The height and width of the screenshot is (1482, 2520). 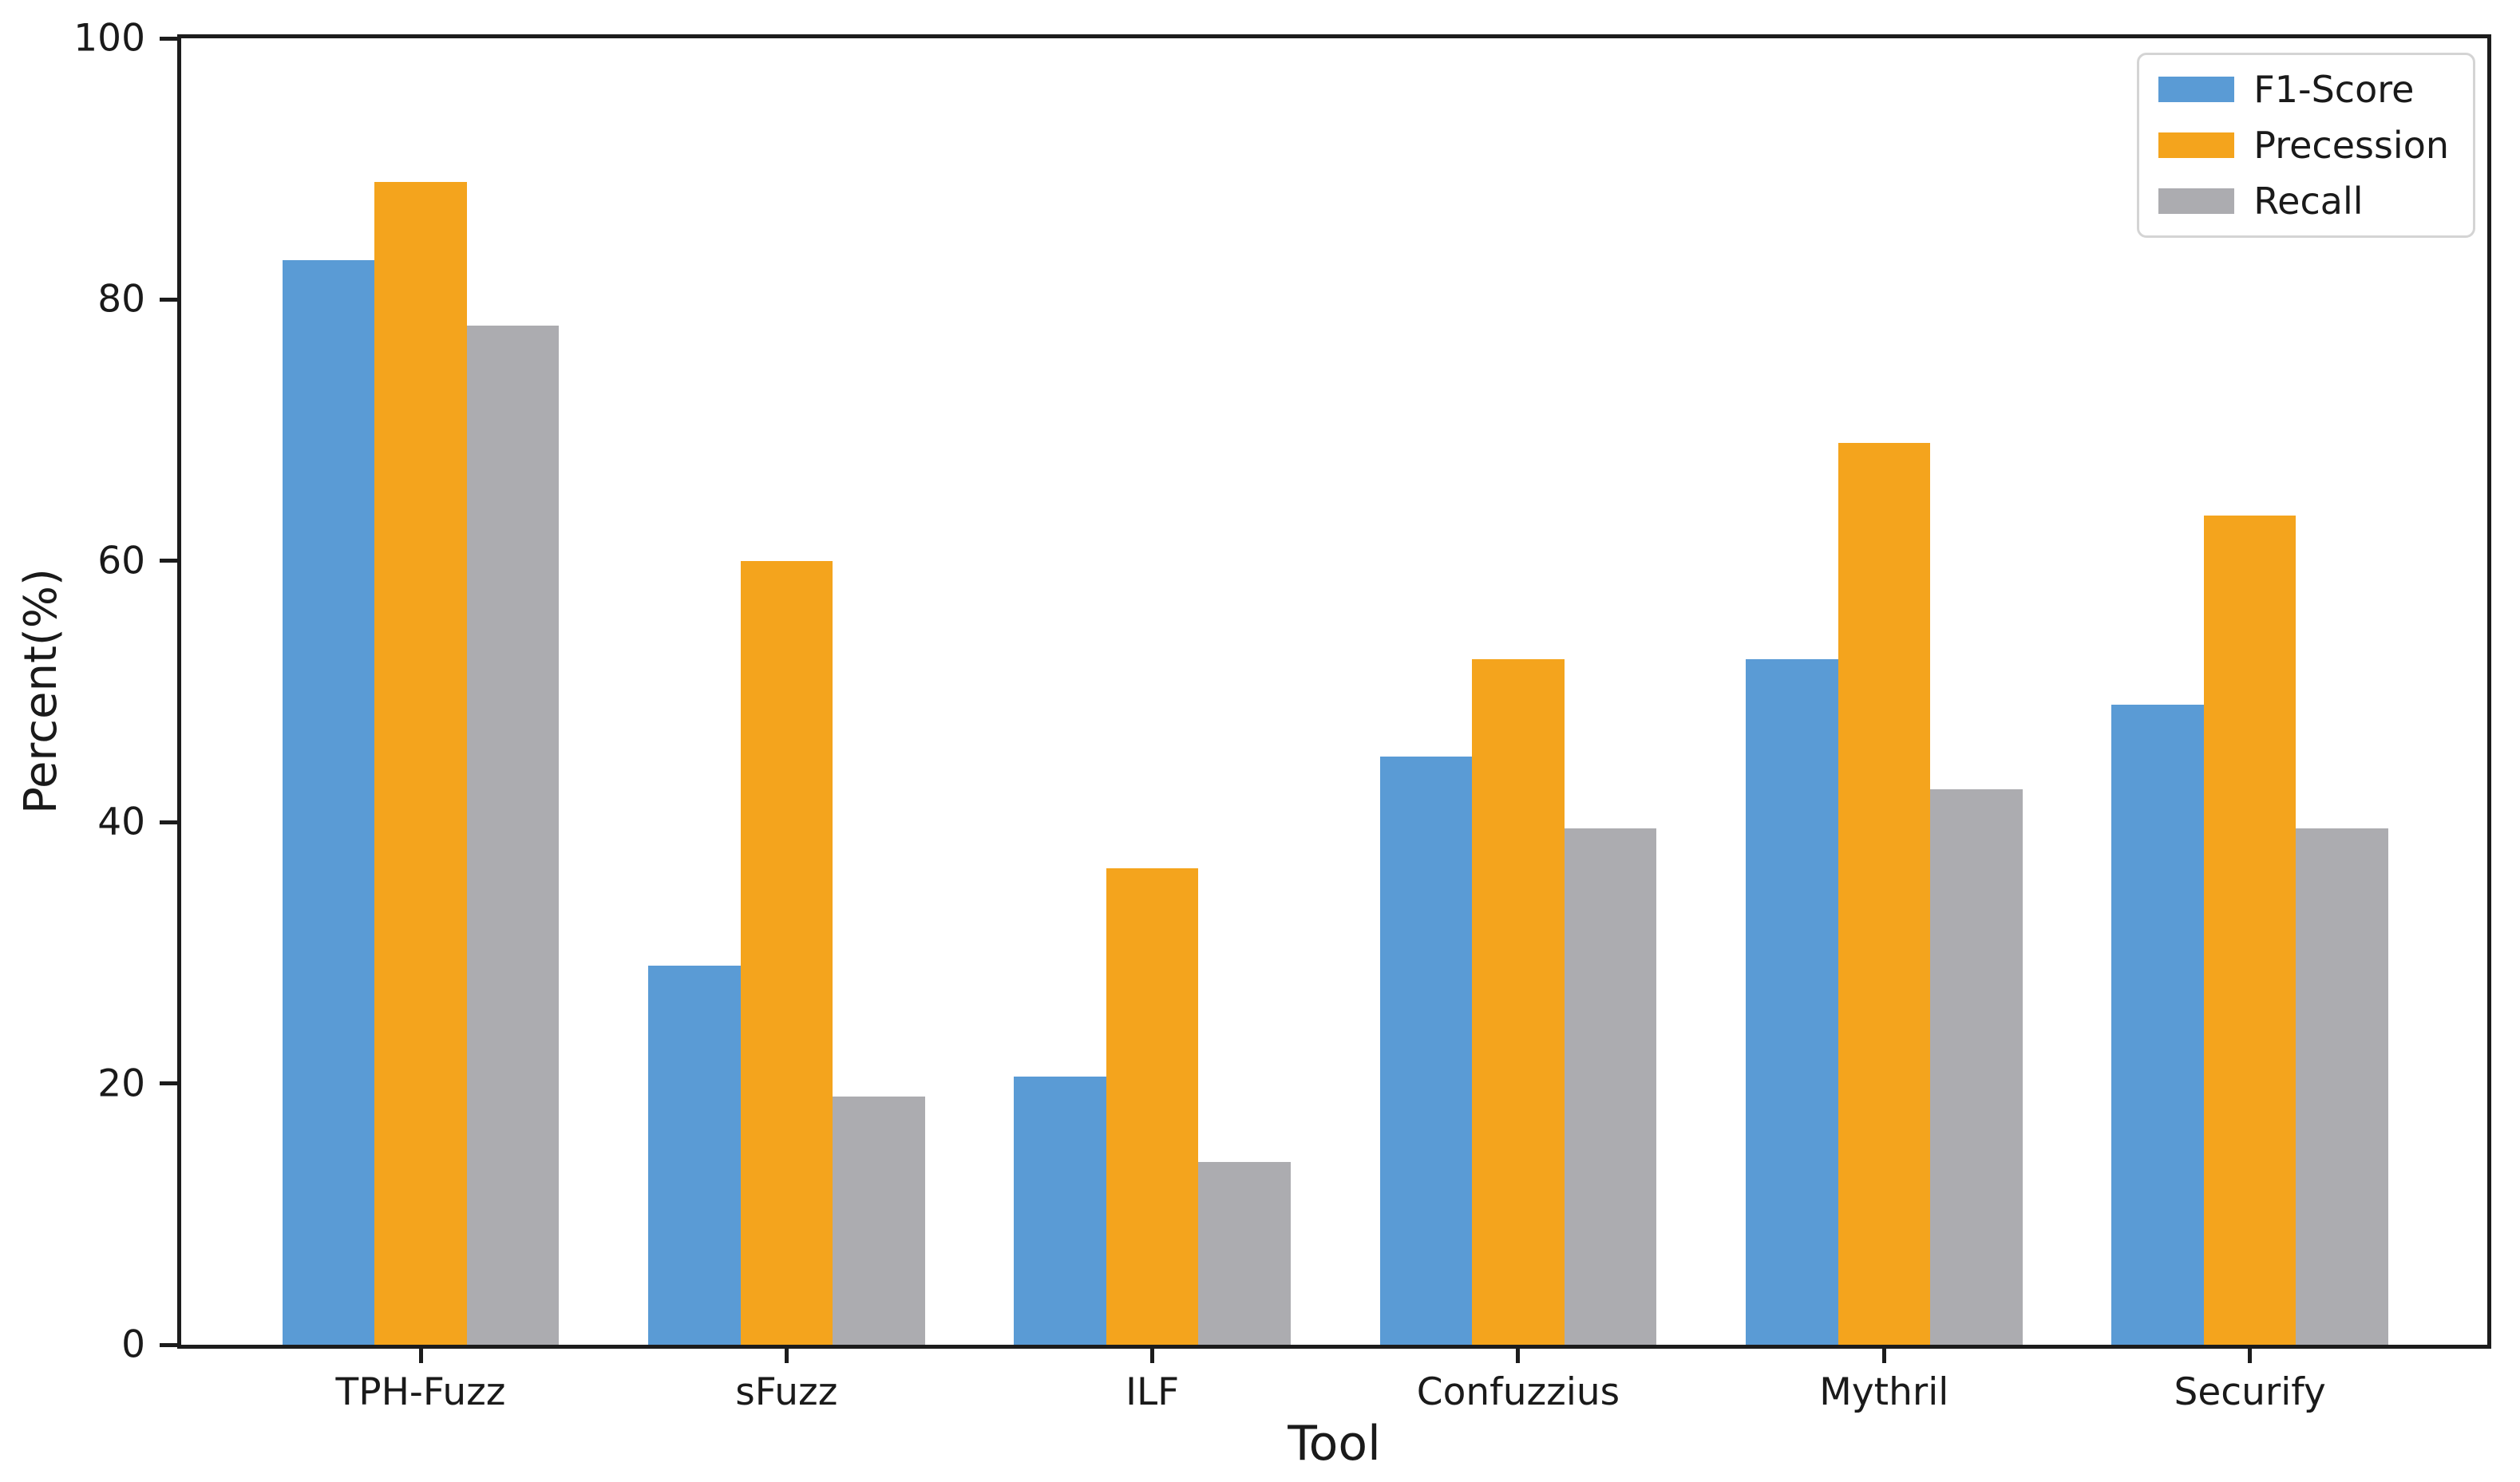 I want to click on x-axis-title: Tool, so click(x=1334, y=1444).